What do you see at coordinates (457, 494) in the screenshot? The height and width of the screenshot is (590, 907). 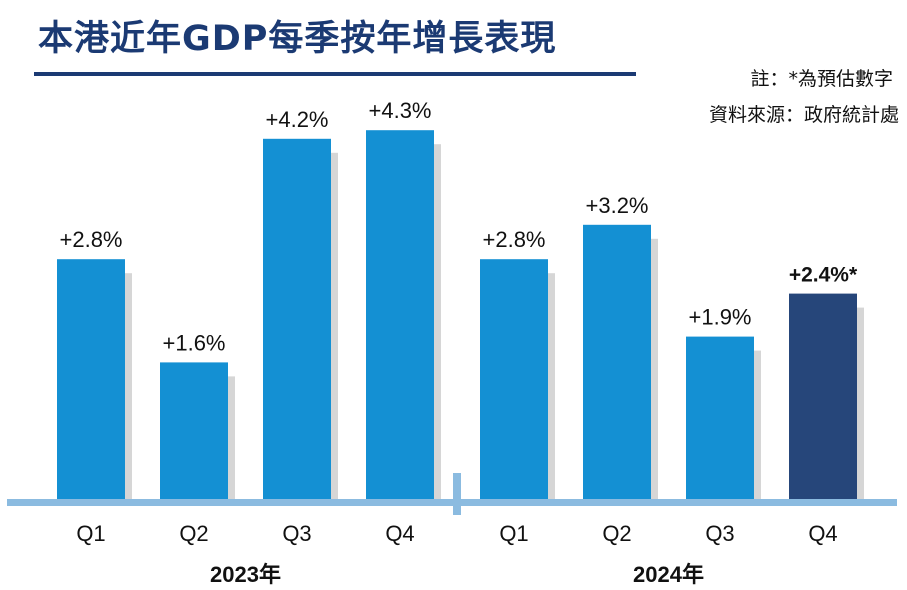 I see `axis-break-marker` at bounding box center [457, 494].